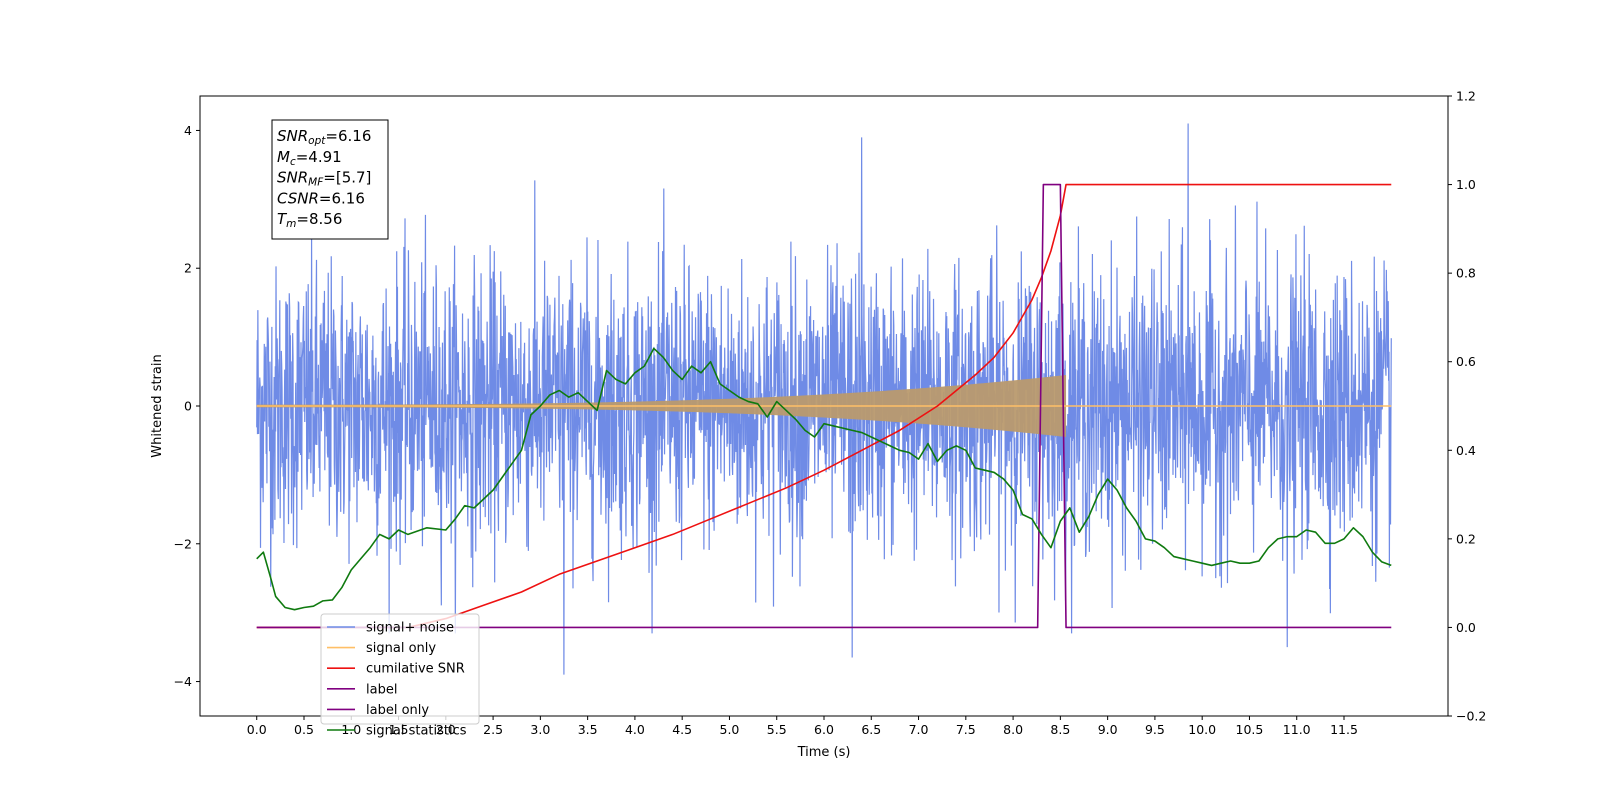  I want to click on x-tick-label: 0.0, so click(257, 729).